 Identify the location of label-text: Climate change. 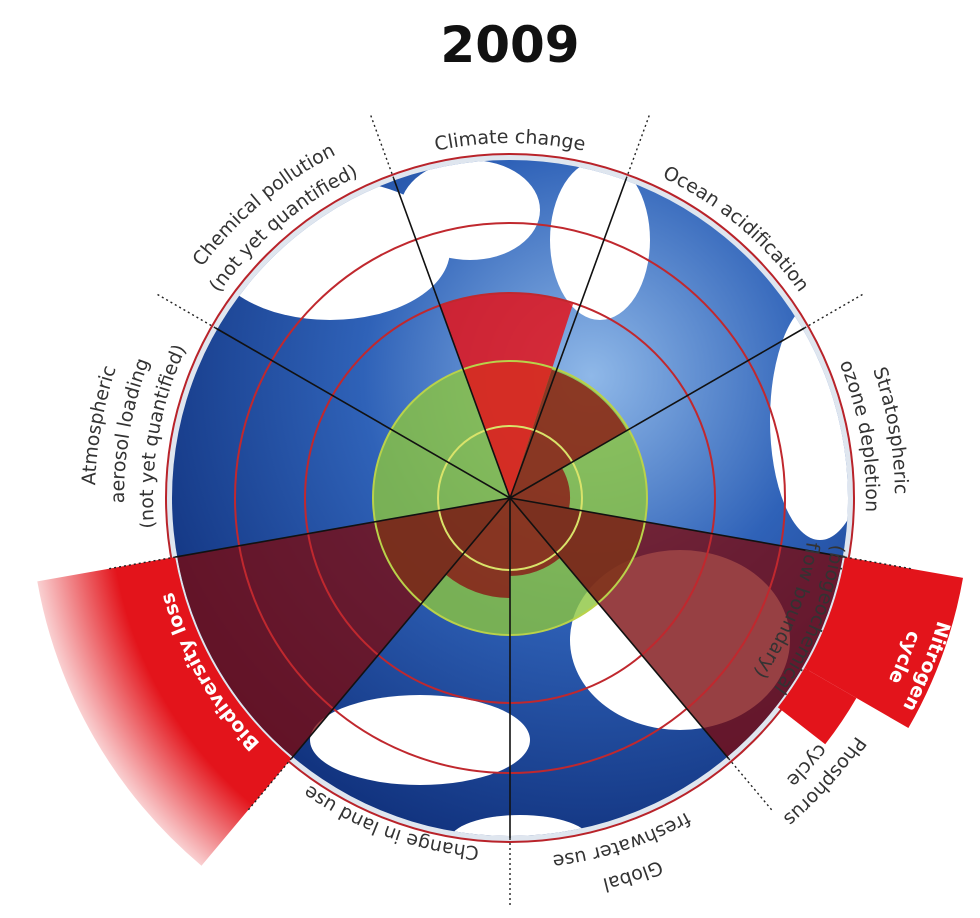
(510, 141).